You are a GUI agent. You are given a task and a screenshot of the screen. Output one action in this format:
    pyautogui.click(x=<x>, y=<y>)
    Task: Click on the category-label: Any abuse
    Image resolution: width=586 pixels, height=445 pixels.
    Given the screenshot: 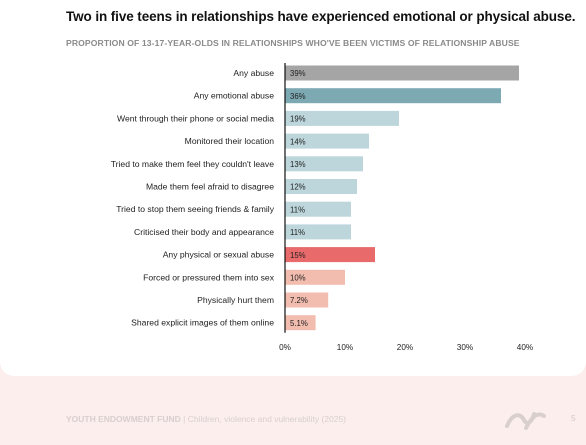 What is the action you would take?
    pyautogui.click(x=253, y=73)
    